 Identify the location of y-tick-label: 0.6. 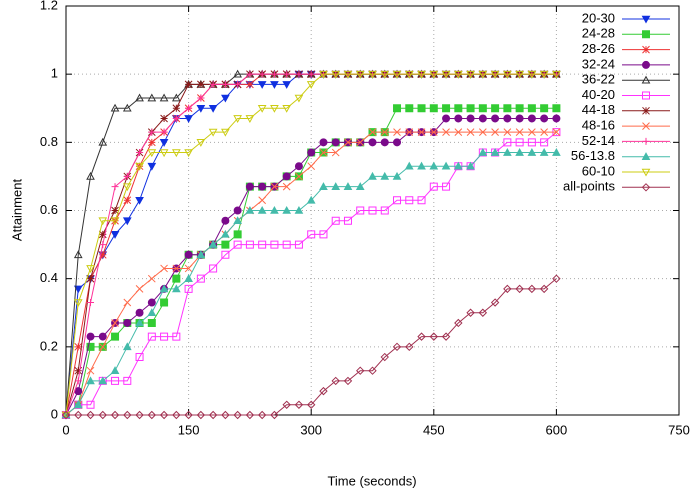
(49, 209).